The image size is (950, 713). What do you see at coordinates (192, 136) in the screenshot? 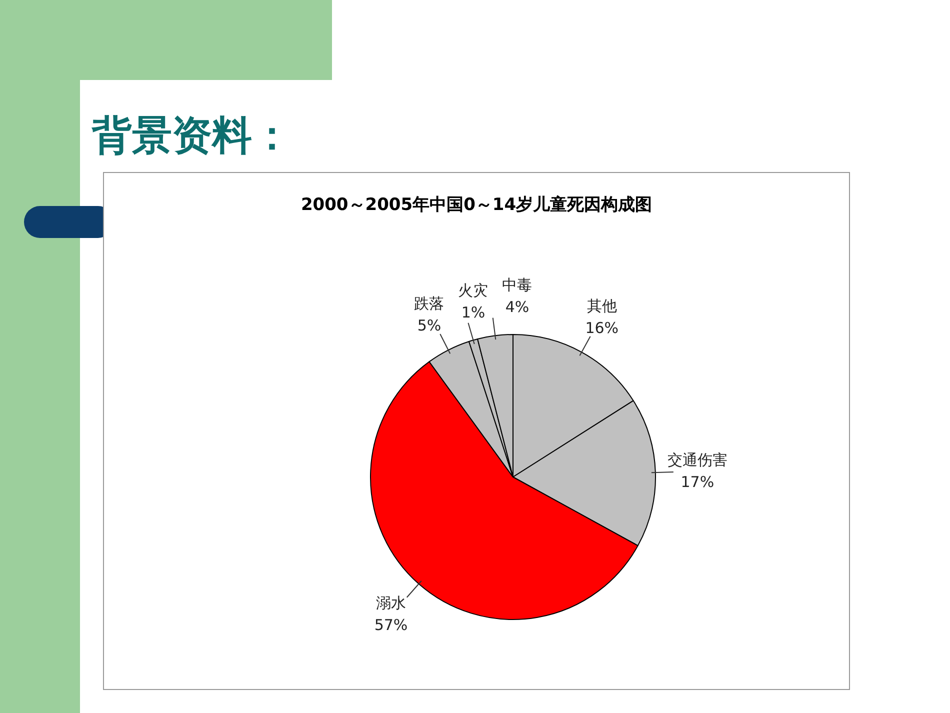
I see `text: 背景资料：` at bounding box center [192, 136].